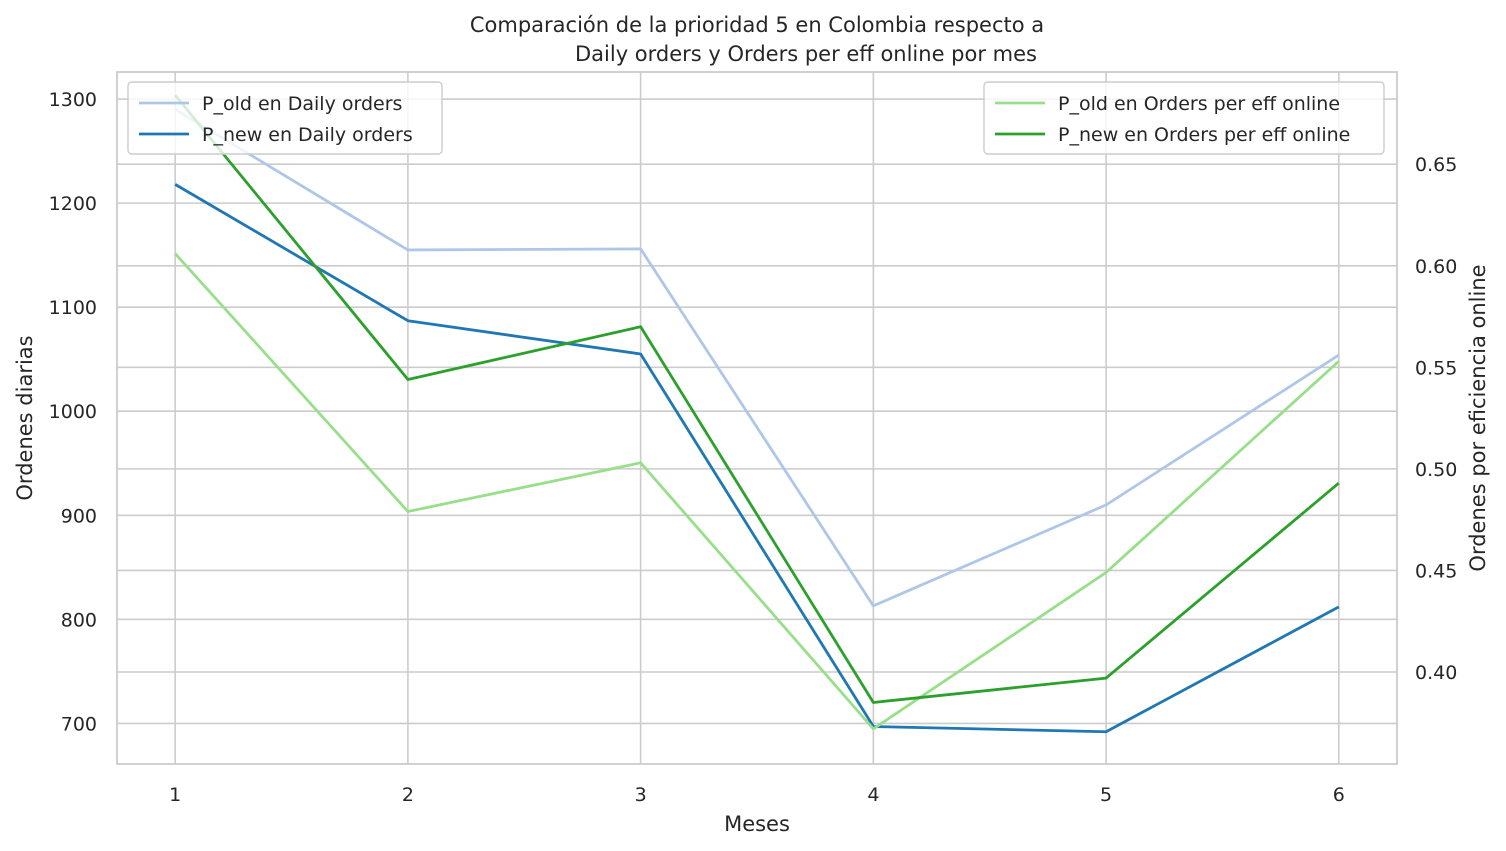 This screenshot has height=851, width=1506. Describe the element at coordinates (1199, 104) in the screenshot. I see `legend-right-entry: P_old en Orders per eff online` at that location.